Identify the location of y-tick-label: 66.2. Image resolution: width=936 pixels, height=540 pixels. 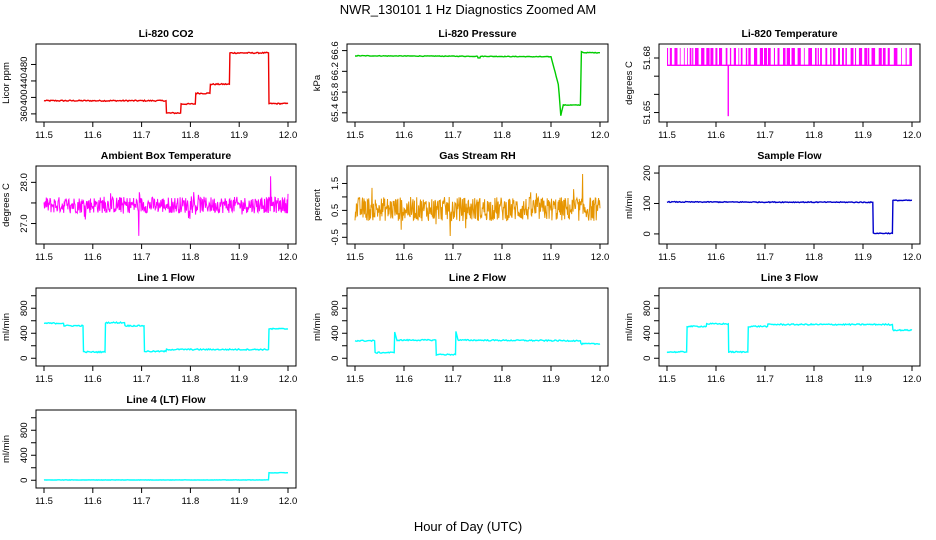
(335, 71).